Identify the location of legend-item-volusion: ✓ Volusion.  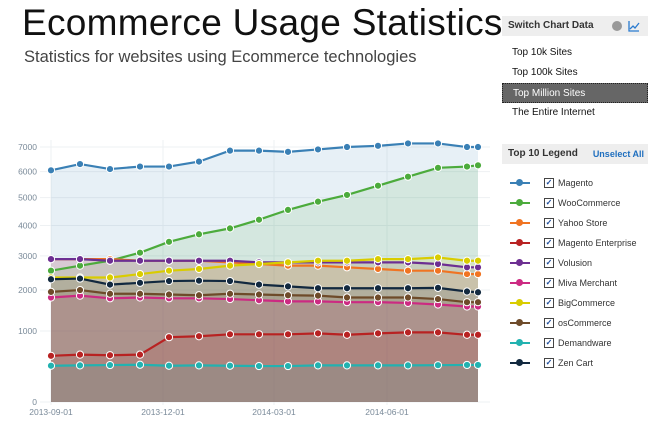
(575, 263).